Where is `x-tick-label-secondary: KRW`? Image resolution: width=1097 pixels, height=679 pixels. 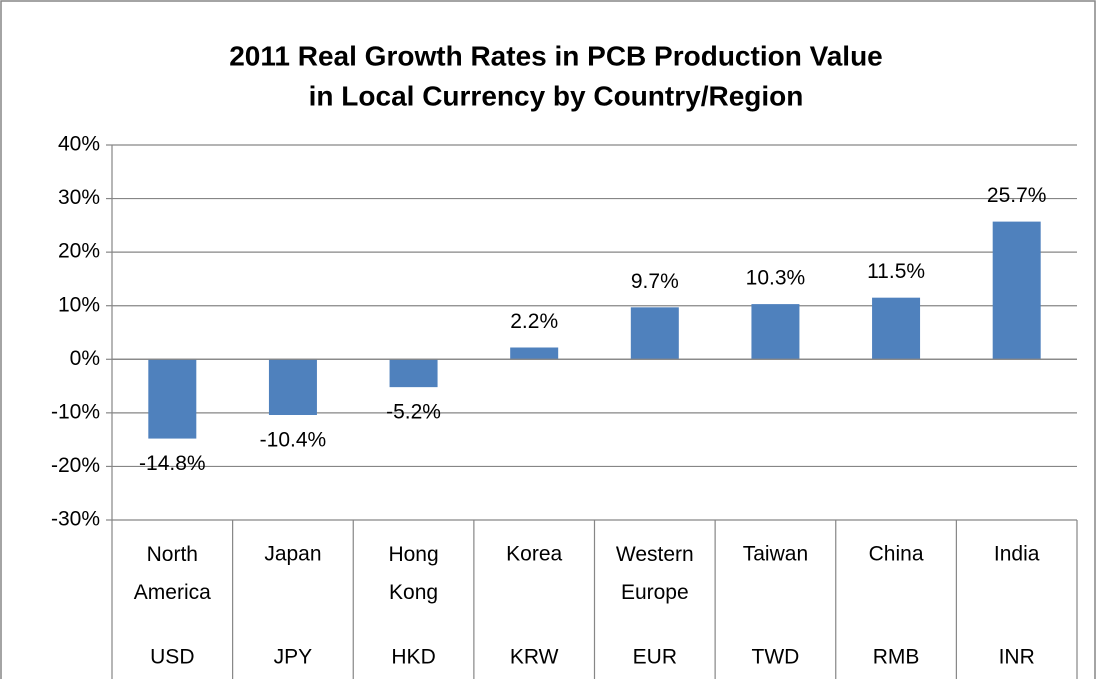 x-tick-label-secondary: KRW is located at coordinates (534, 657).